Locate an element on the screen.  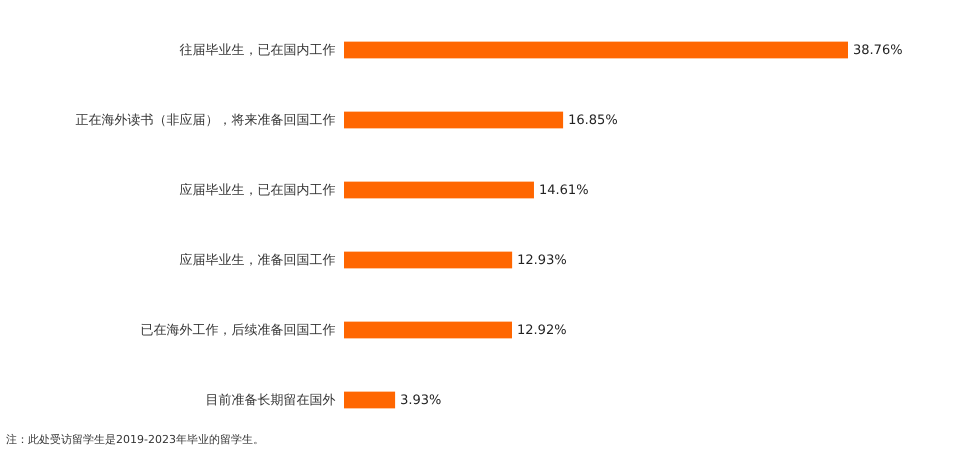
y-tick-label: 目前准备长期留在国外 is located at coordinates (271, 400).